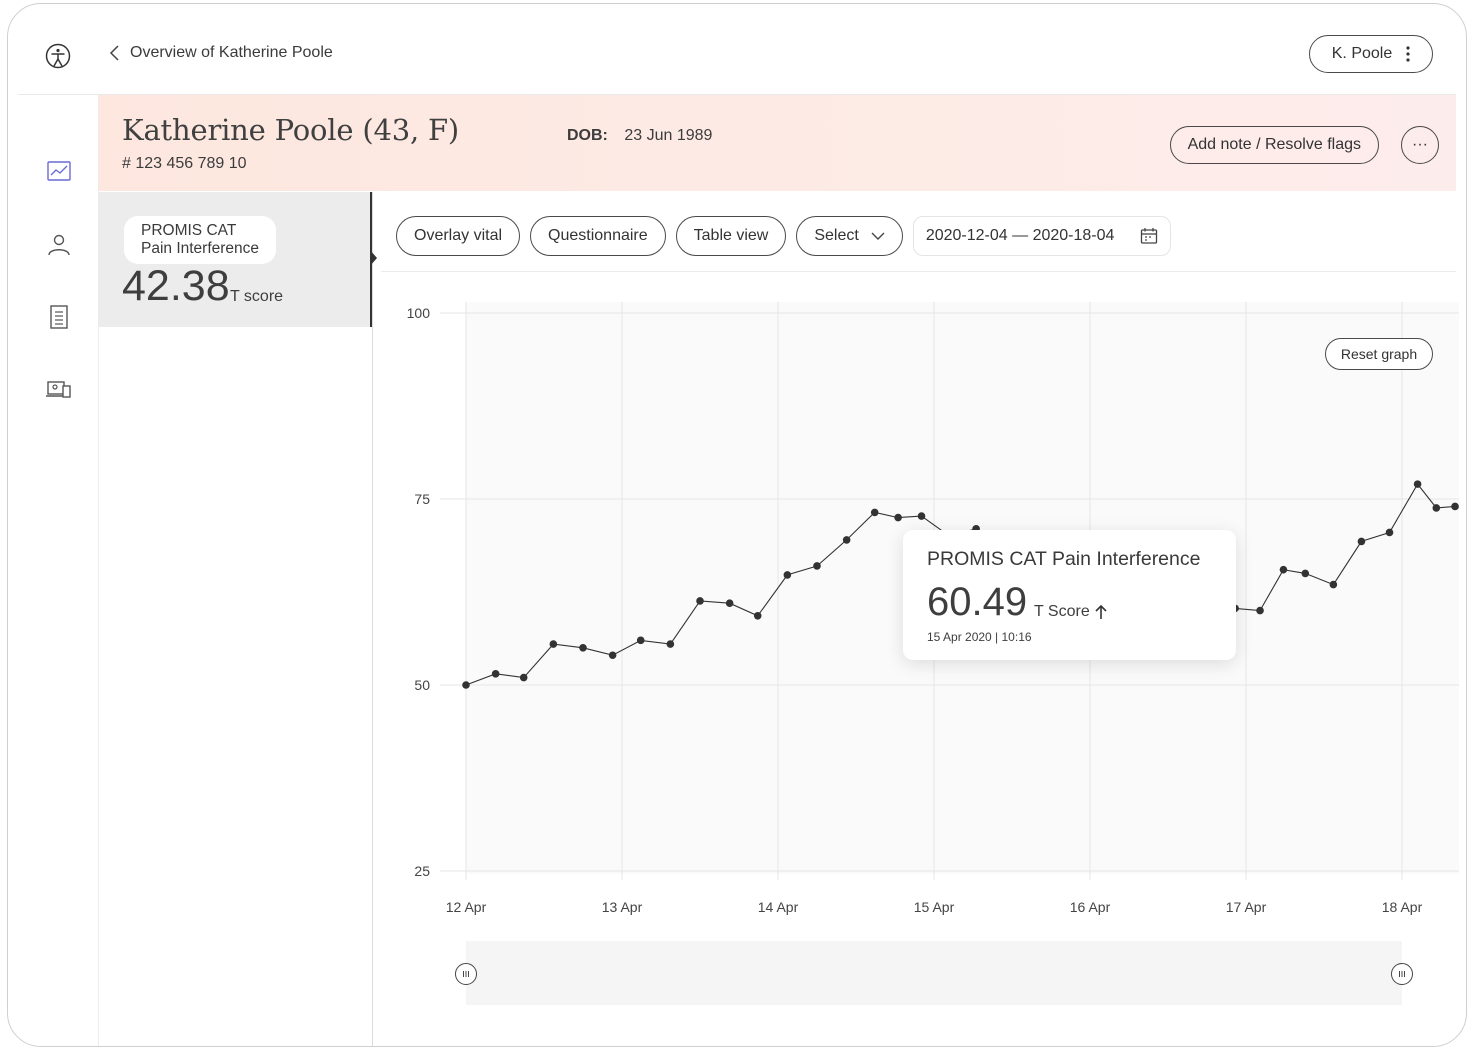 This screenshot has height=1060, width=1476. What do you see at coordinates (419, 592) in the screenshot?
I see `y-axis-ticks: 25 50 75 100` at bounding box center [419, 592].